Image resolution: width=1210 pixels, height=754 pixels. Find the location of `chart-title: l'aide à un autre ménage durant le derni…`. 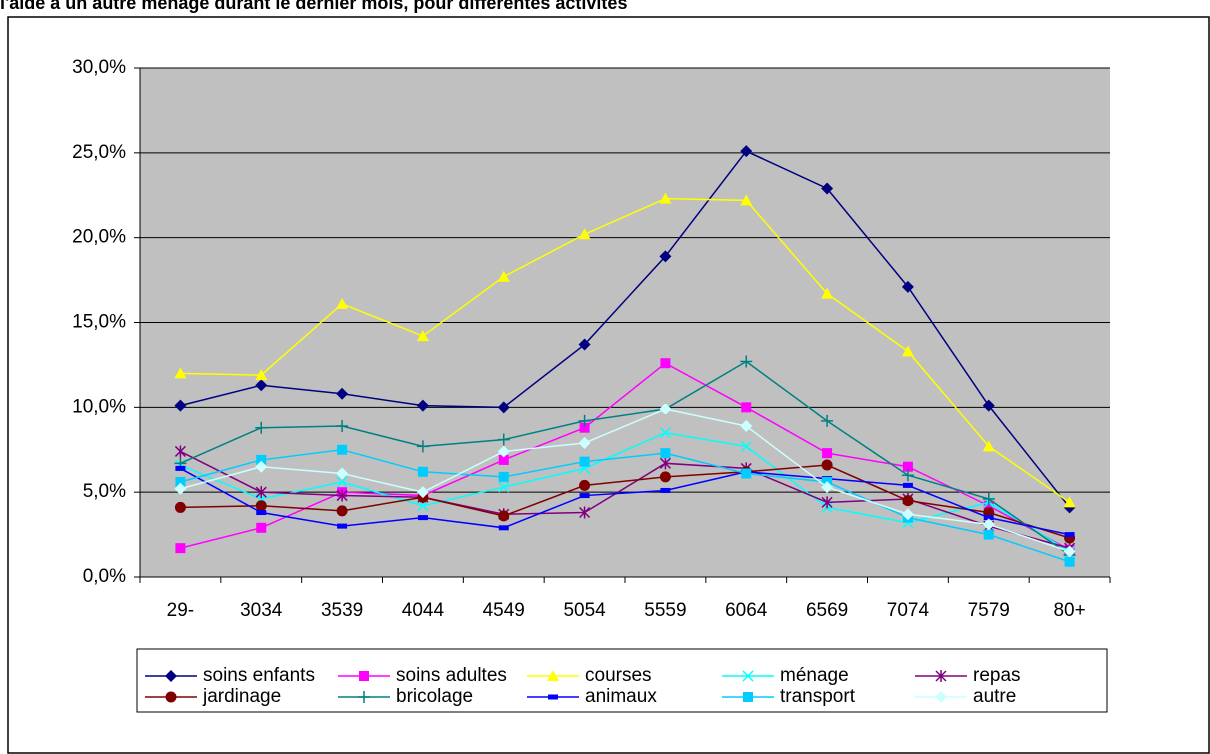

chart-title: l'aide à un autre ménage durant le derni… is located at coordinates (313, 6).